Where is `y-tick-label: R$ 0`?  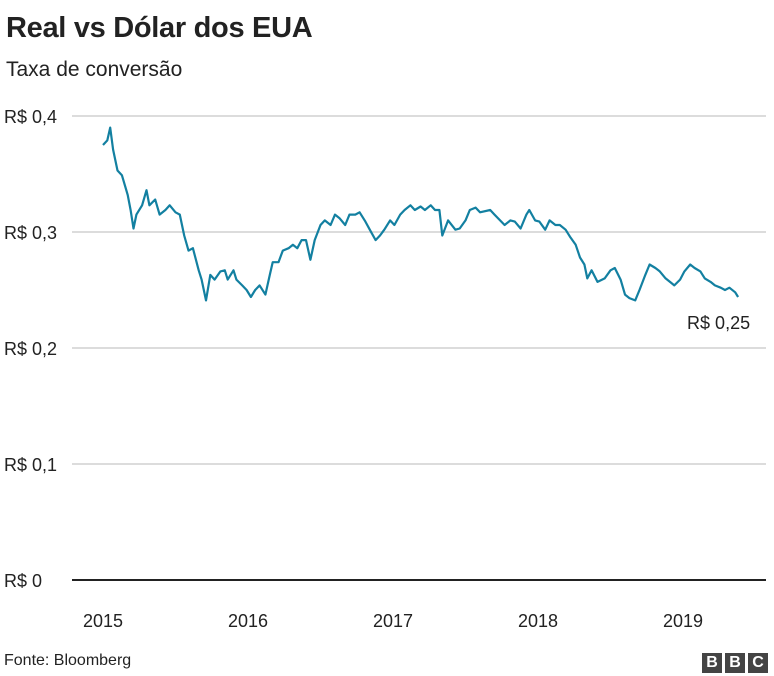
y-tick-label: R$ 0 is located at coordinates (23, 581).